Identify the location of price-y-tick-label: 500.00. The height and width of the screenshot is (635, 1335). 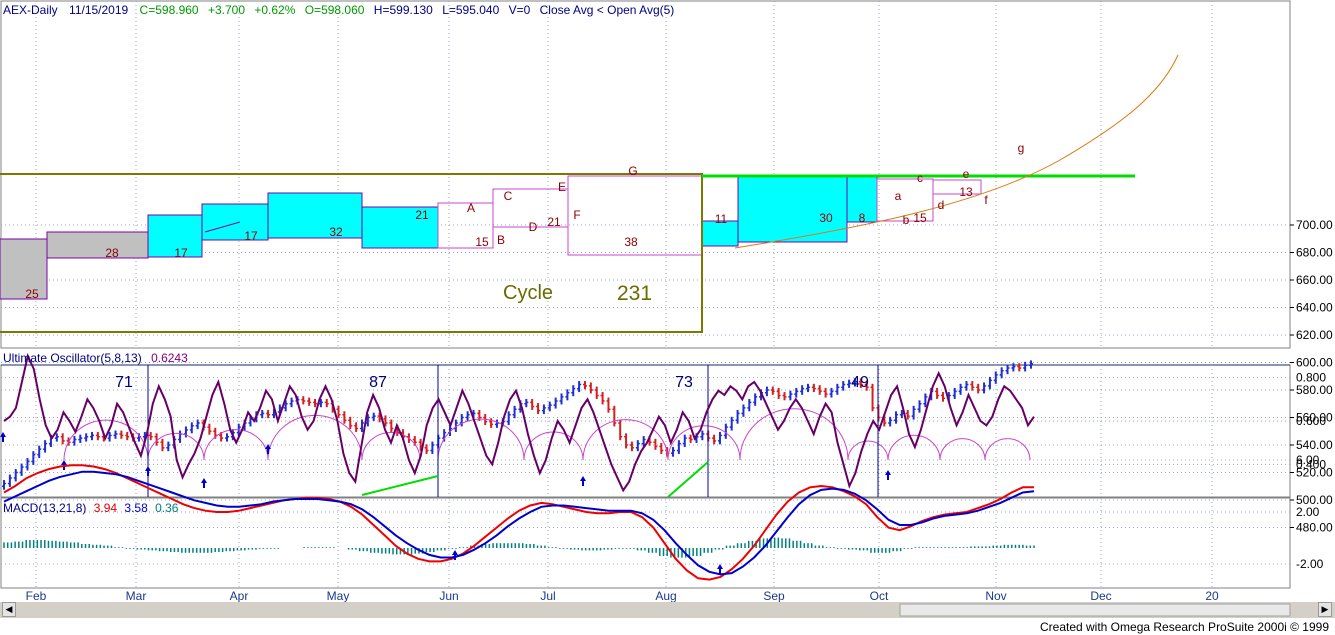
(1314, 500).